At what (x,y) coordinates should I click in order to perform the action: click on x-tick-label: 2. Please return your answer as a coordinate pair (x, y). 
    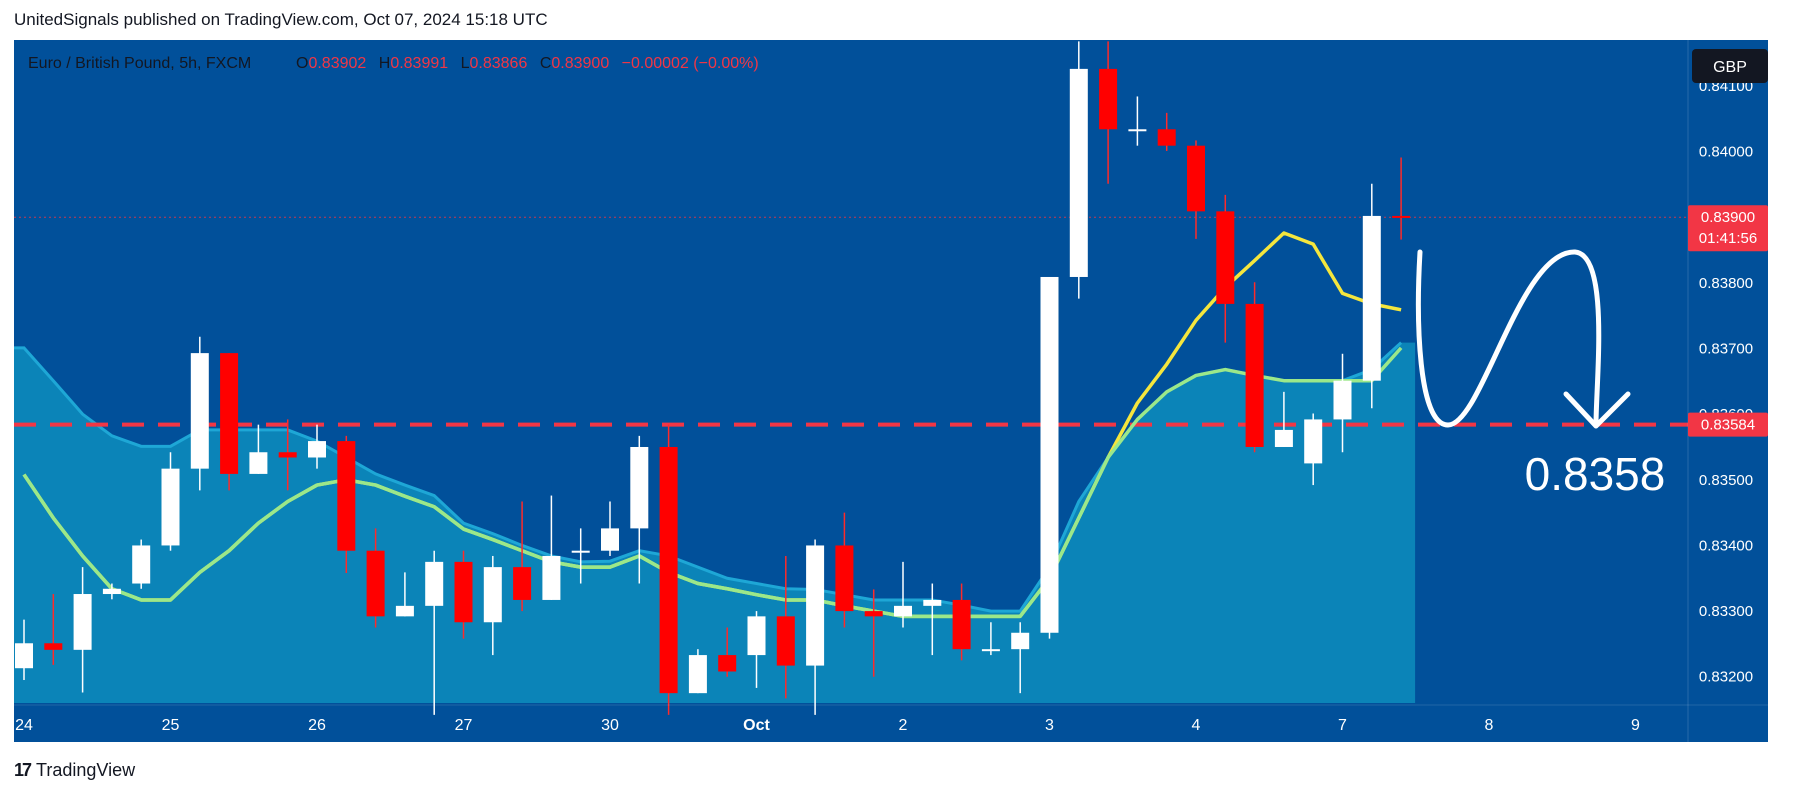
    Looking at the image, I should click on (903, 725).